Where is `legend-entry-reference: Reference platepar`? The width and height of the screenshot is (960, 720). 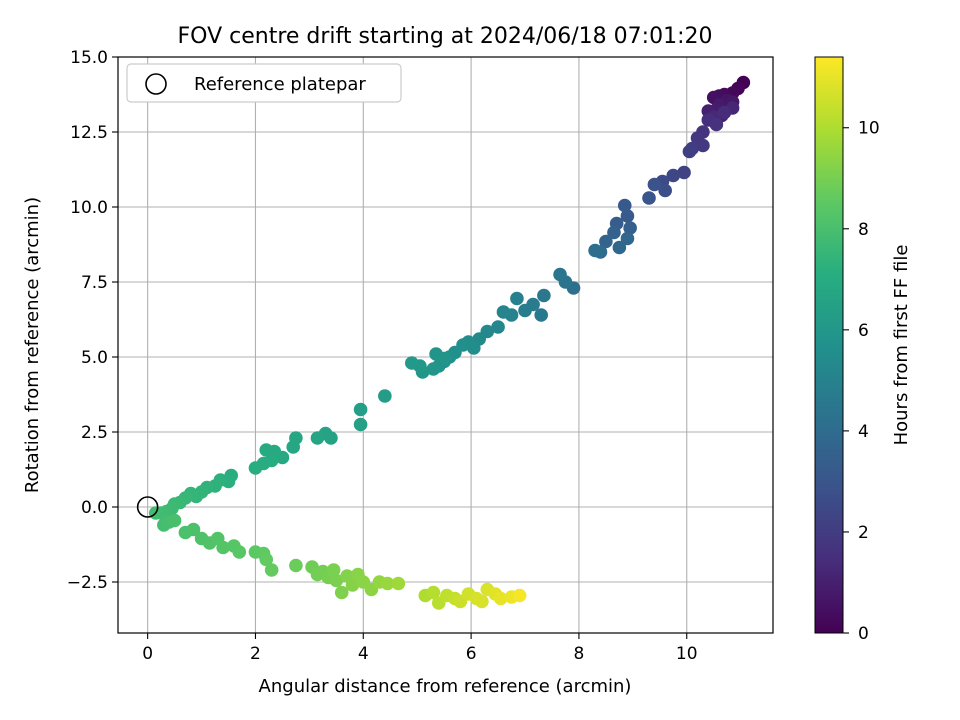
legend-entry-reference: Reference platepar is located at coordinates (280, 84).